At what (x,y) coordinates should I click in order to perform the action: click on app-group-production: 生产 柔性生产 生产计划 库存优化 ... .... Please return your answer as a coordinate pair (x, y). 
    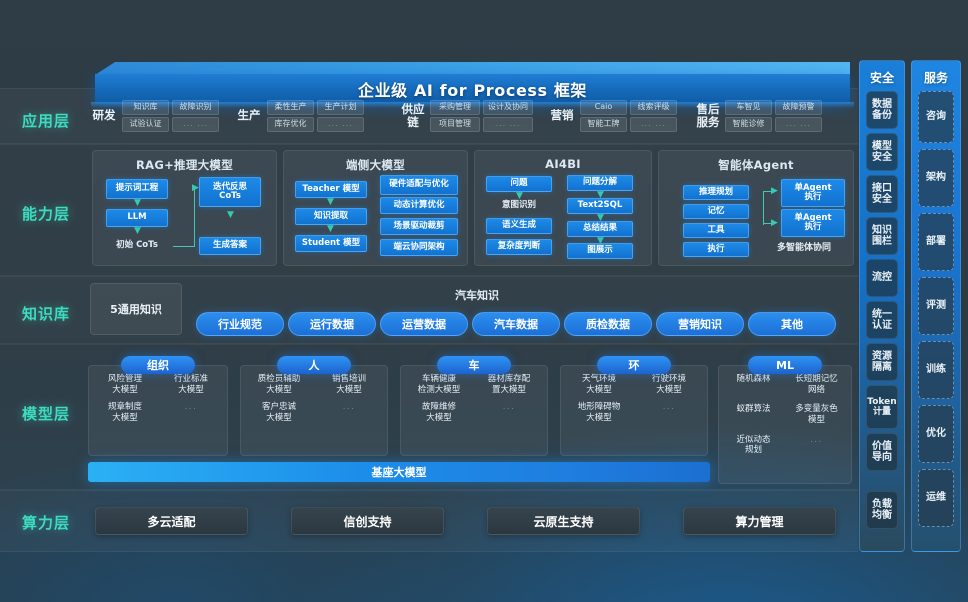
    Looking at the image, I should click on (299, 116).